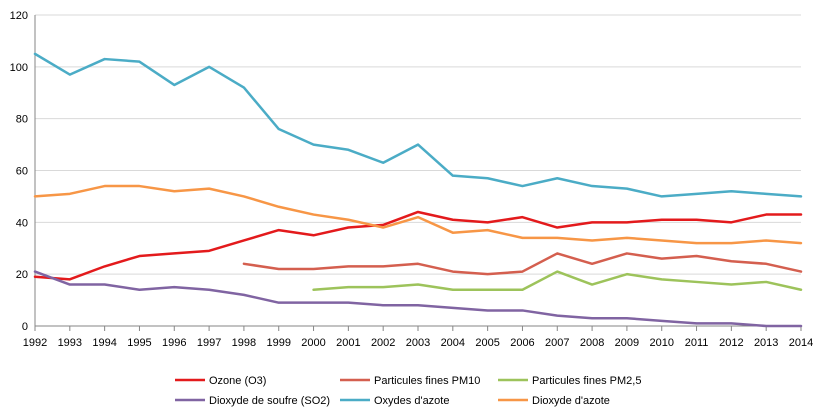 The image size is (820, 416). What do you see at coordinates (557, 343) in the screenshot?
I see `x-tick-label: 2007` at bounding box center [557, 343].